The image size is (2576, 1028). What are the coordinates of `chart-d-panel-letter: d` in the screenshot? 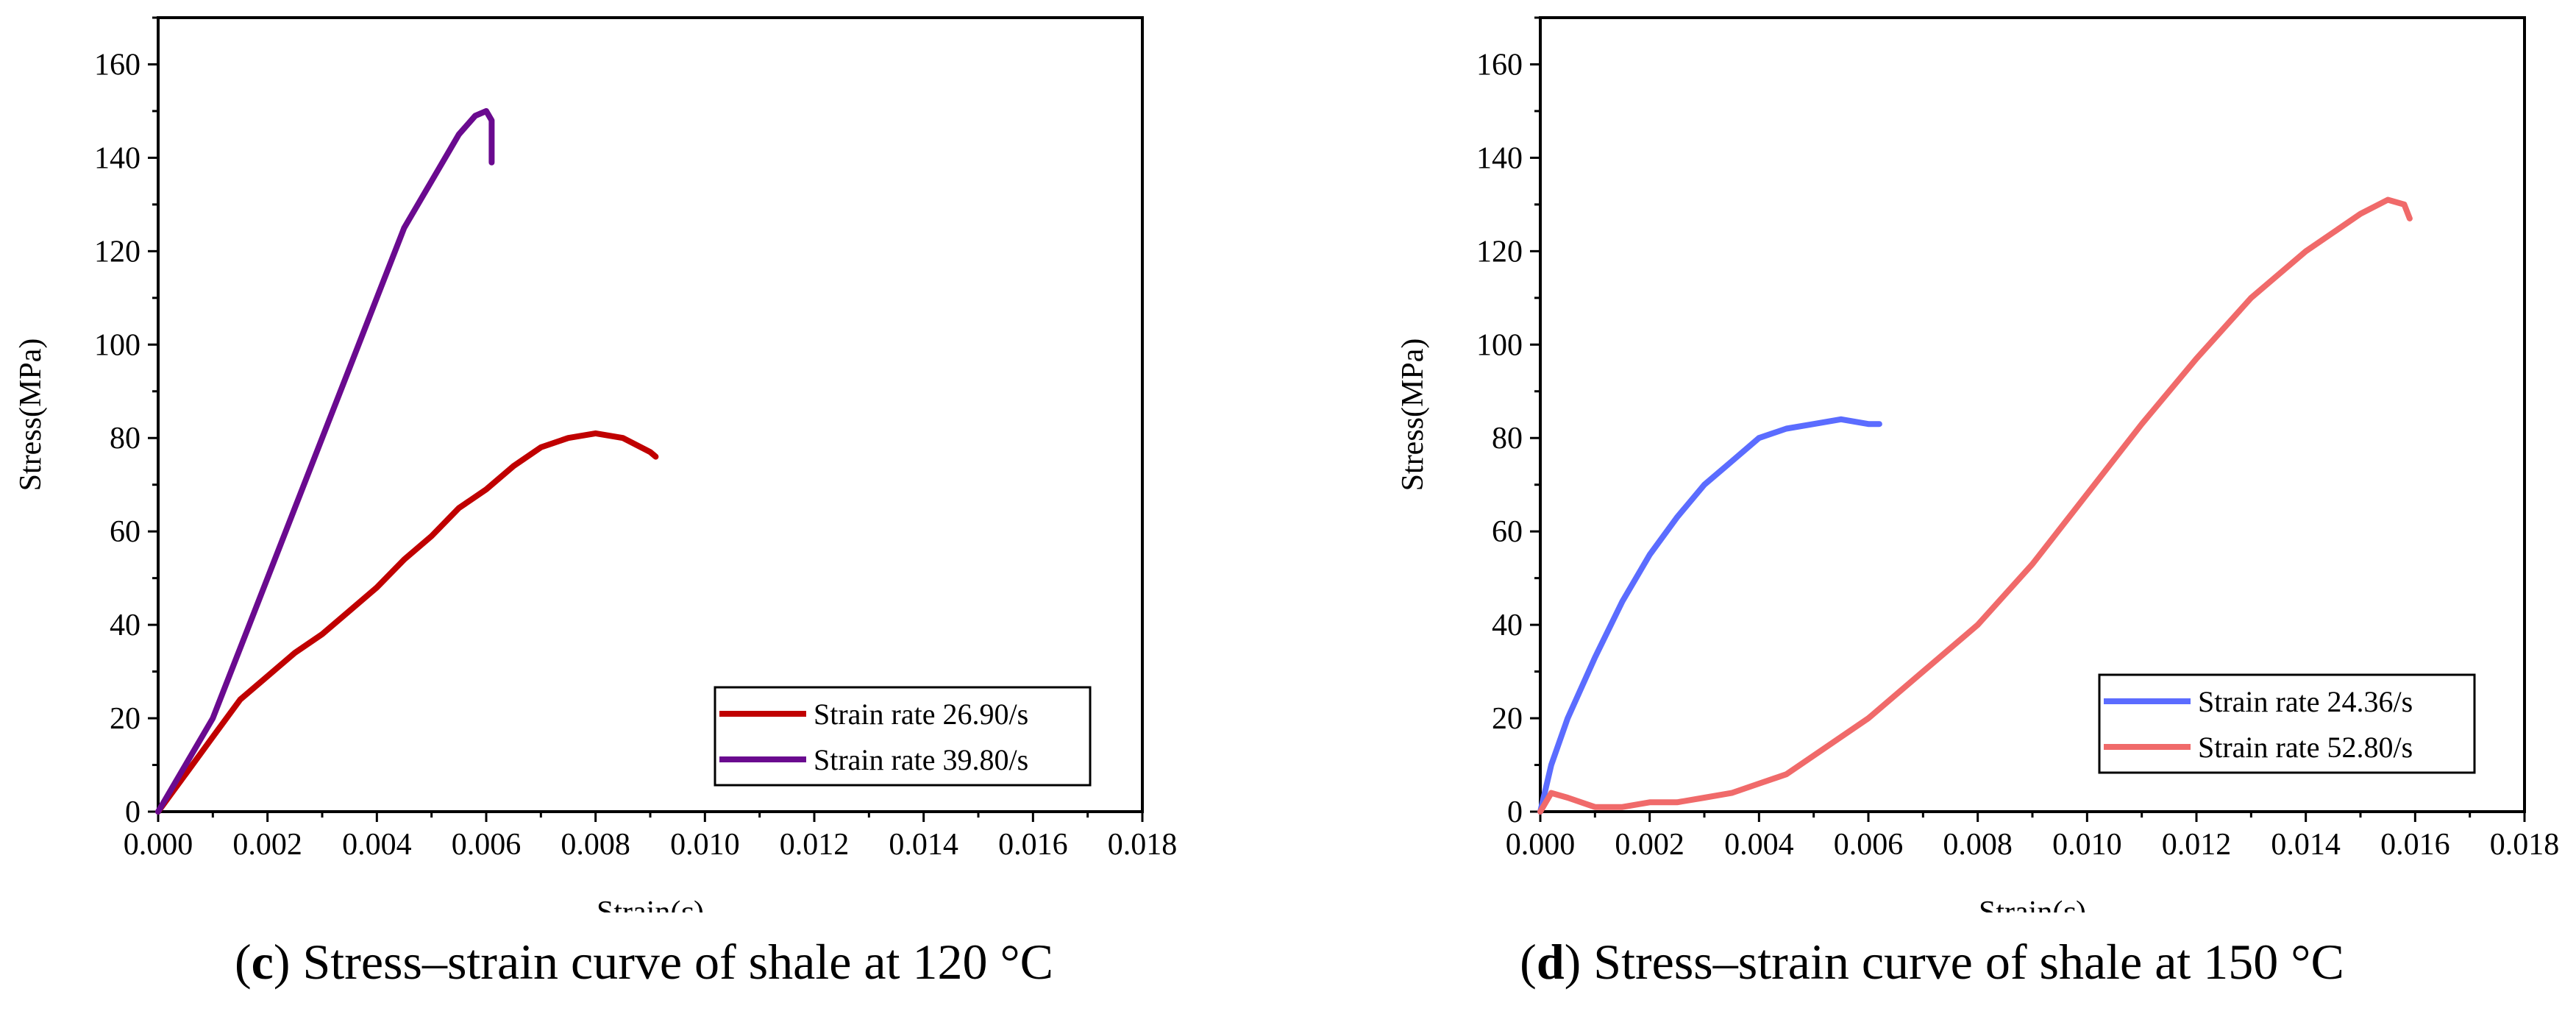 It's located at (1550, 962).